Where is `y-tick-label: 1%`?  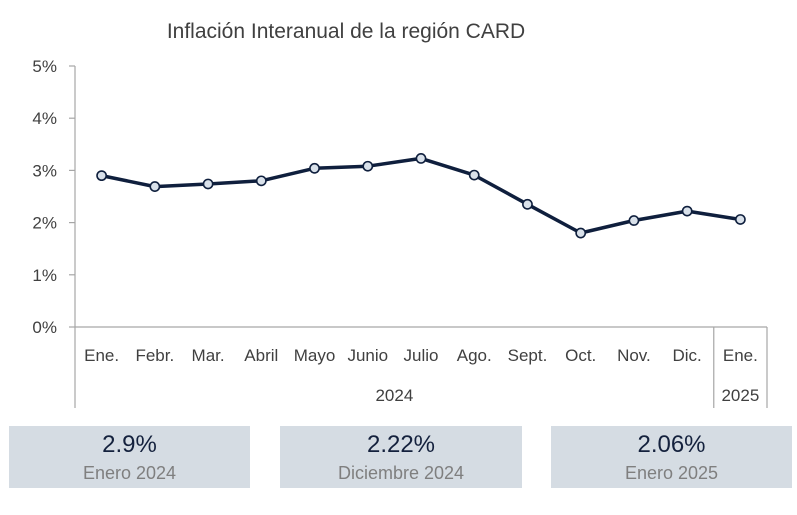 y-tick-label: 1% is located at coordinates (44, 275).